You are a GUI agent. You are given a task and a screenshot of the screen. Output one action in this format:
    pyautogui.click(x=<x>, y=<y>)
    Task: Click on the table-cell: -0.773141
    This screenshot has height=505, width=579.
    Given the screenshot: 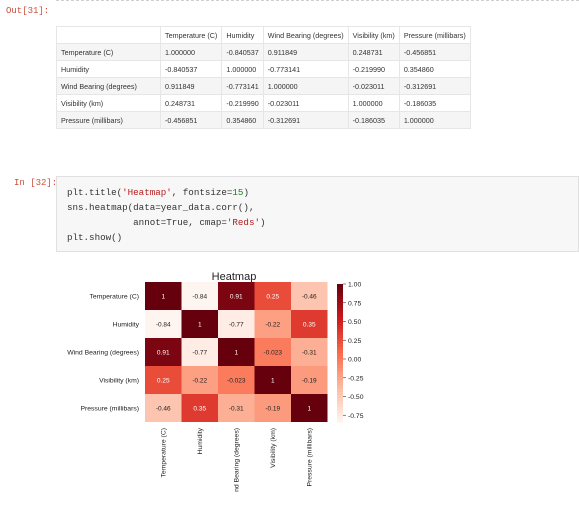 What is the action you would take?
    pyautogui.click(x=305, y=69)
    